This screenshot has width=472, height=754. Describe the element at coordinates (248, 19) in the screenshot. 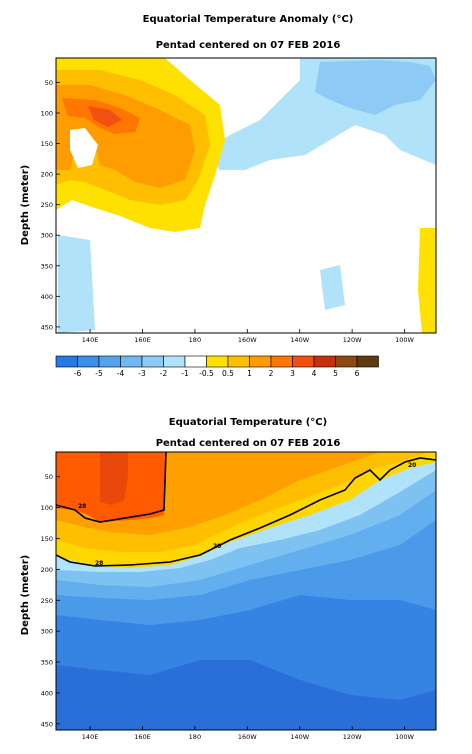

I see `chart1-title: Equatorial Temperature Anomaly (°C)` at that location.